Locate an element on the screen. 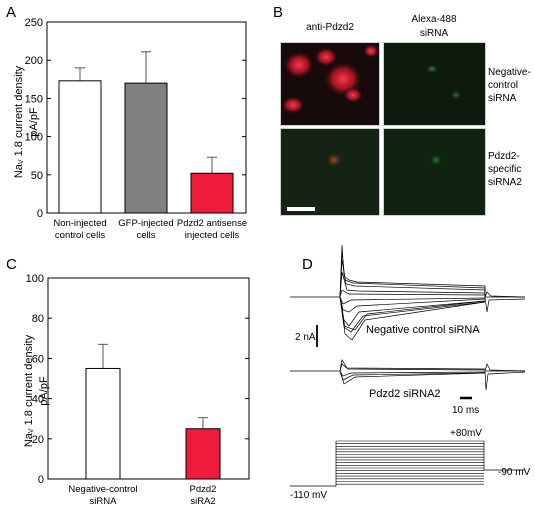 This screenshot has width=535, height=510. panel-b-label: B is located at coordinates (278, 12).